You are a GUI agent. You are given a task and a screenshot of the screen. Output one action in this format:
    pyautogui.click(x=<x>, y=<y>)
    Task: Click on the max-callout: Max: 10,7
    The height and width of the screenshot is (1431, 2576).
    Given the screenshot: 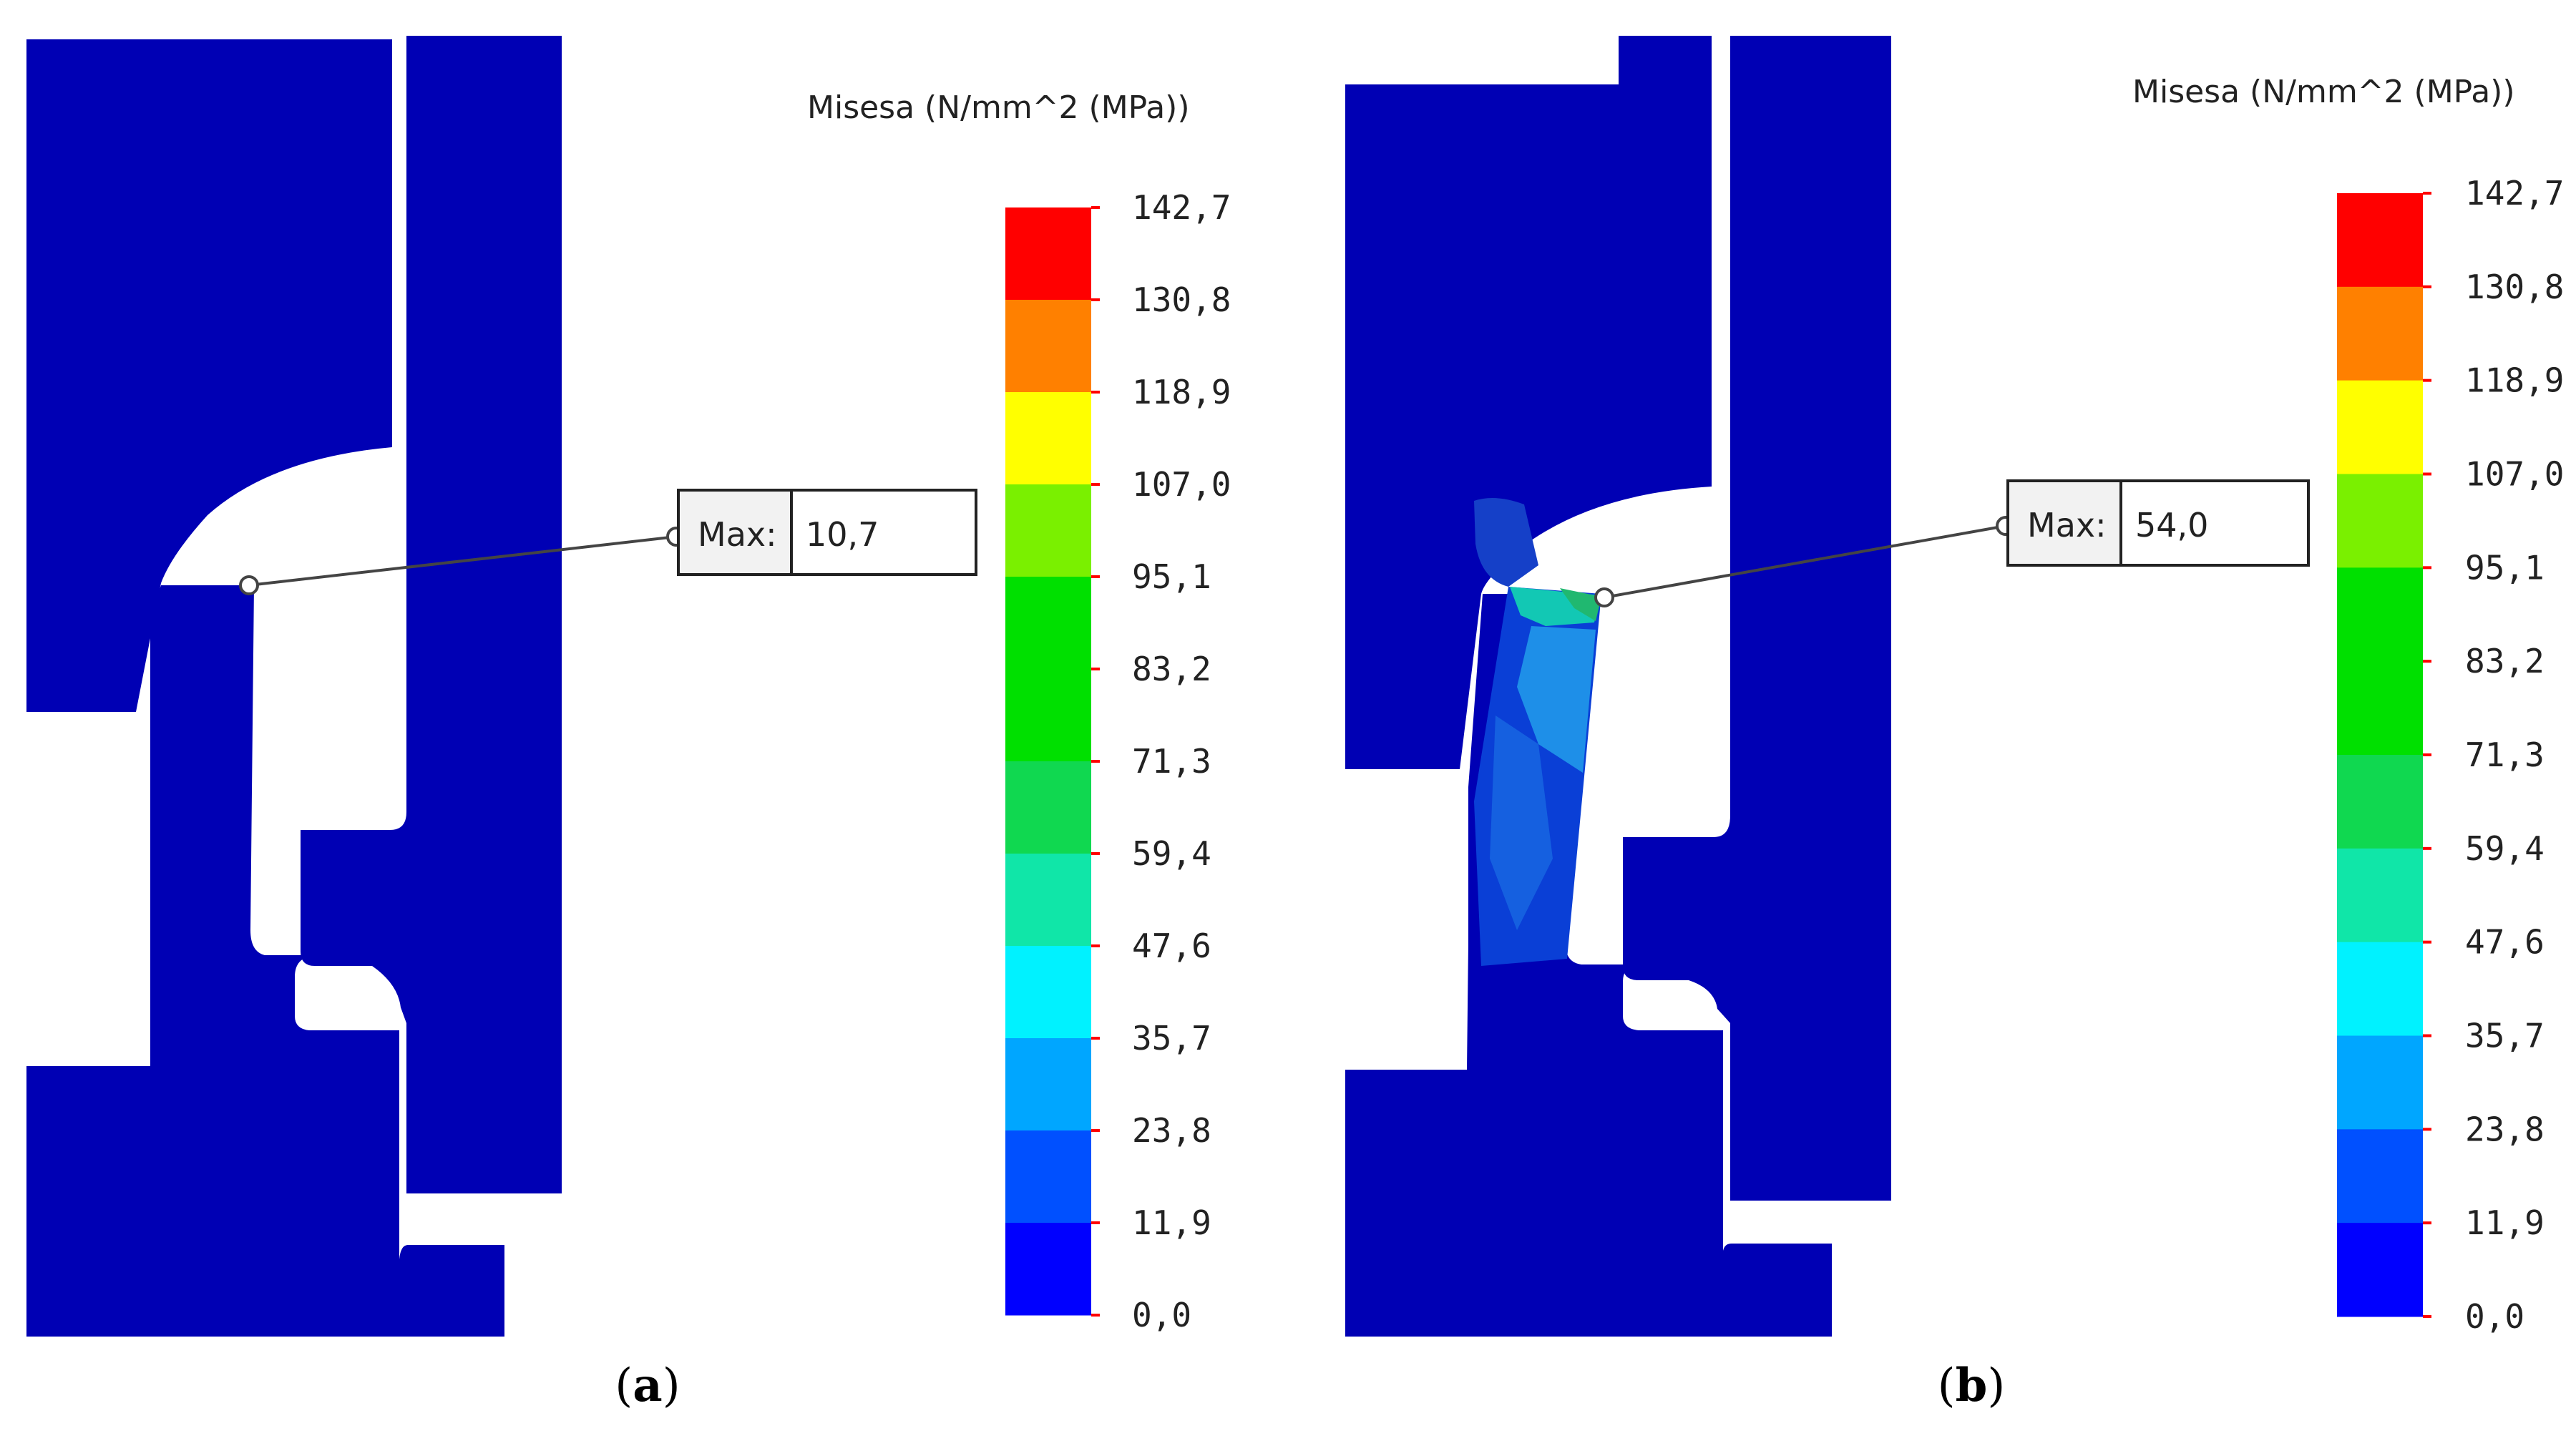 What is the action you would take?
    pyautogui.click(x=608, y=542)
    